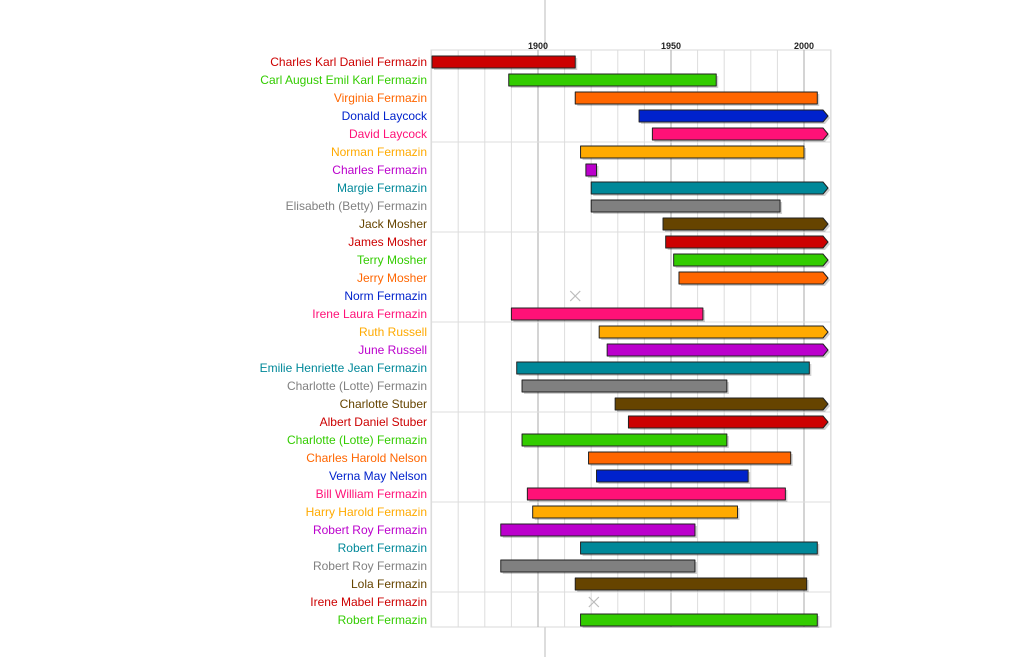 The height and width of the screenshot is (657, 1009). Describe the element at coordinates (392, 278) in the screenshot. I see `person-name-label: Jerry Mosher` at that location.